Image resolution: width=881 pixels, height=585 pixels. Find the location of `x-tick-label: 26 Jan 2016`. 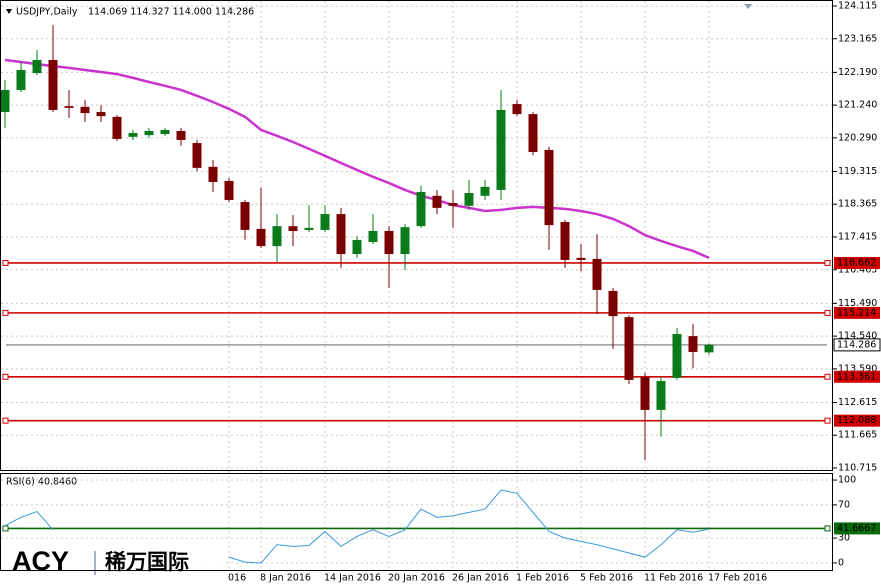

x-tick-label: 26 Jan 2016 is located at coordinates (480, 578).